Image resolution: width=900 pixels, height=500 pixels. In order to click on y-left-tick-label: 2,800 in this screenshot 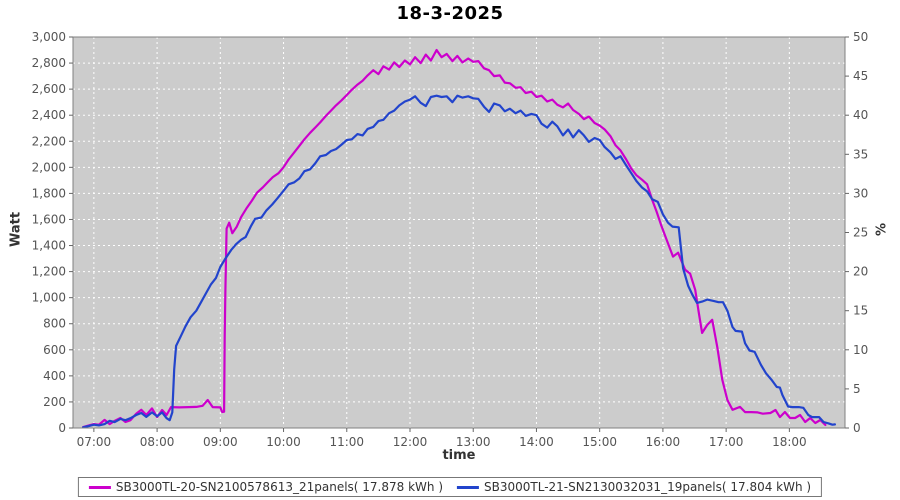, I will do `click(49, 63)`.